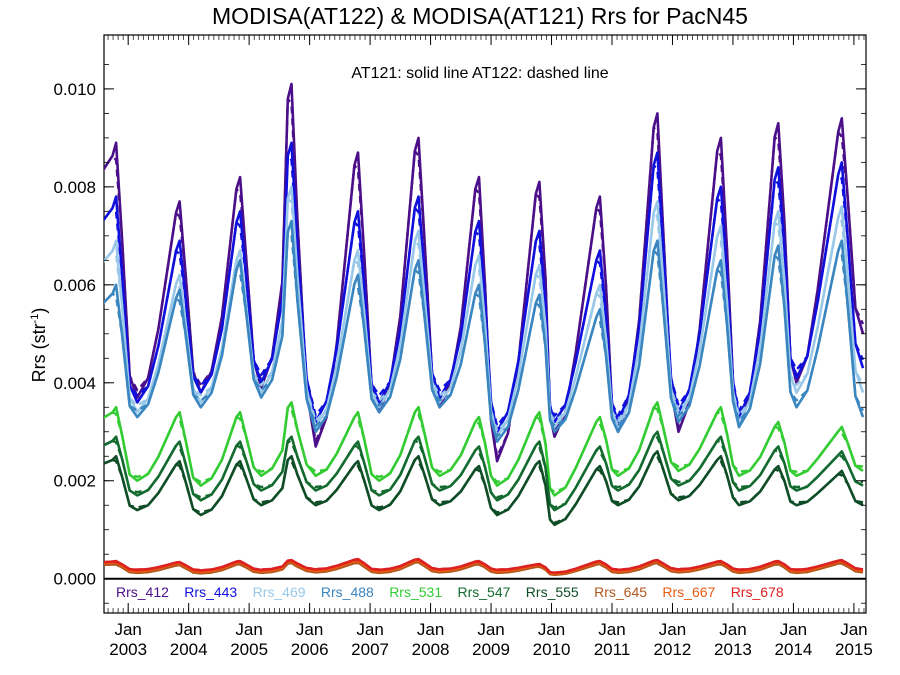 This screenshot has height=675, width=900. I want to click on x-tick-year: 2005, so click(249, 649).